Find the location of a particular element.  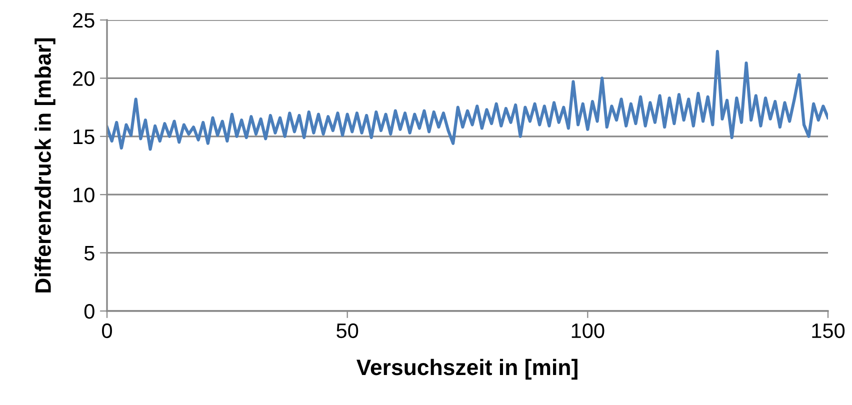

y-tick-label: 25 is located at coordinates (83, 20).